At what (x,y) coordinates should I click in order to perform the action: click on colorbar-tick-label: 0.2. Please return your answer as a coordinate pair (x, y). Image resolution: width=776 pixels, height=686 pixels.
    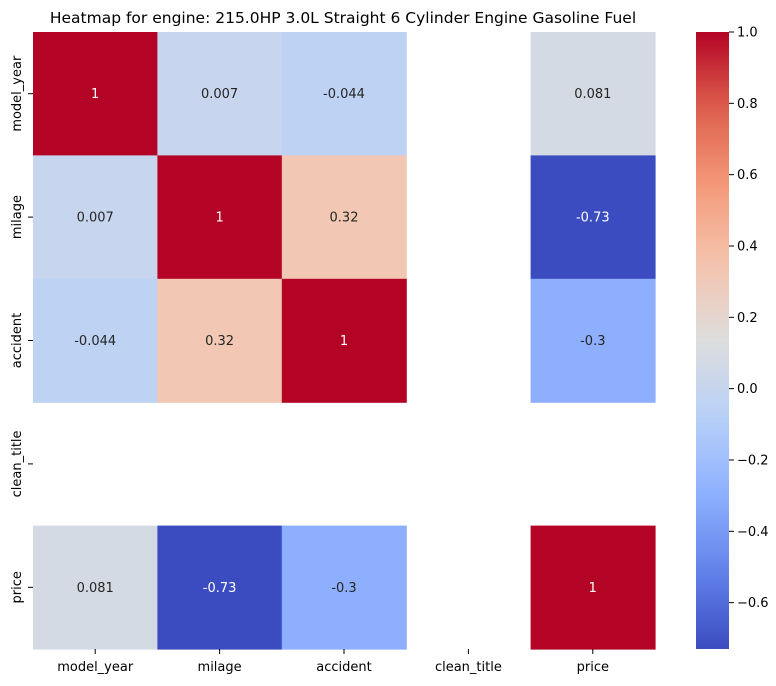
    Looking at the image, I should click on (747, 318).